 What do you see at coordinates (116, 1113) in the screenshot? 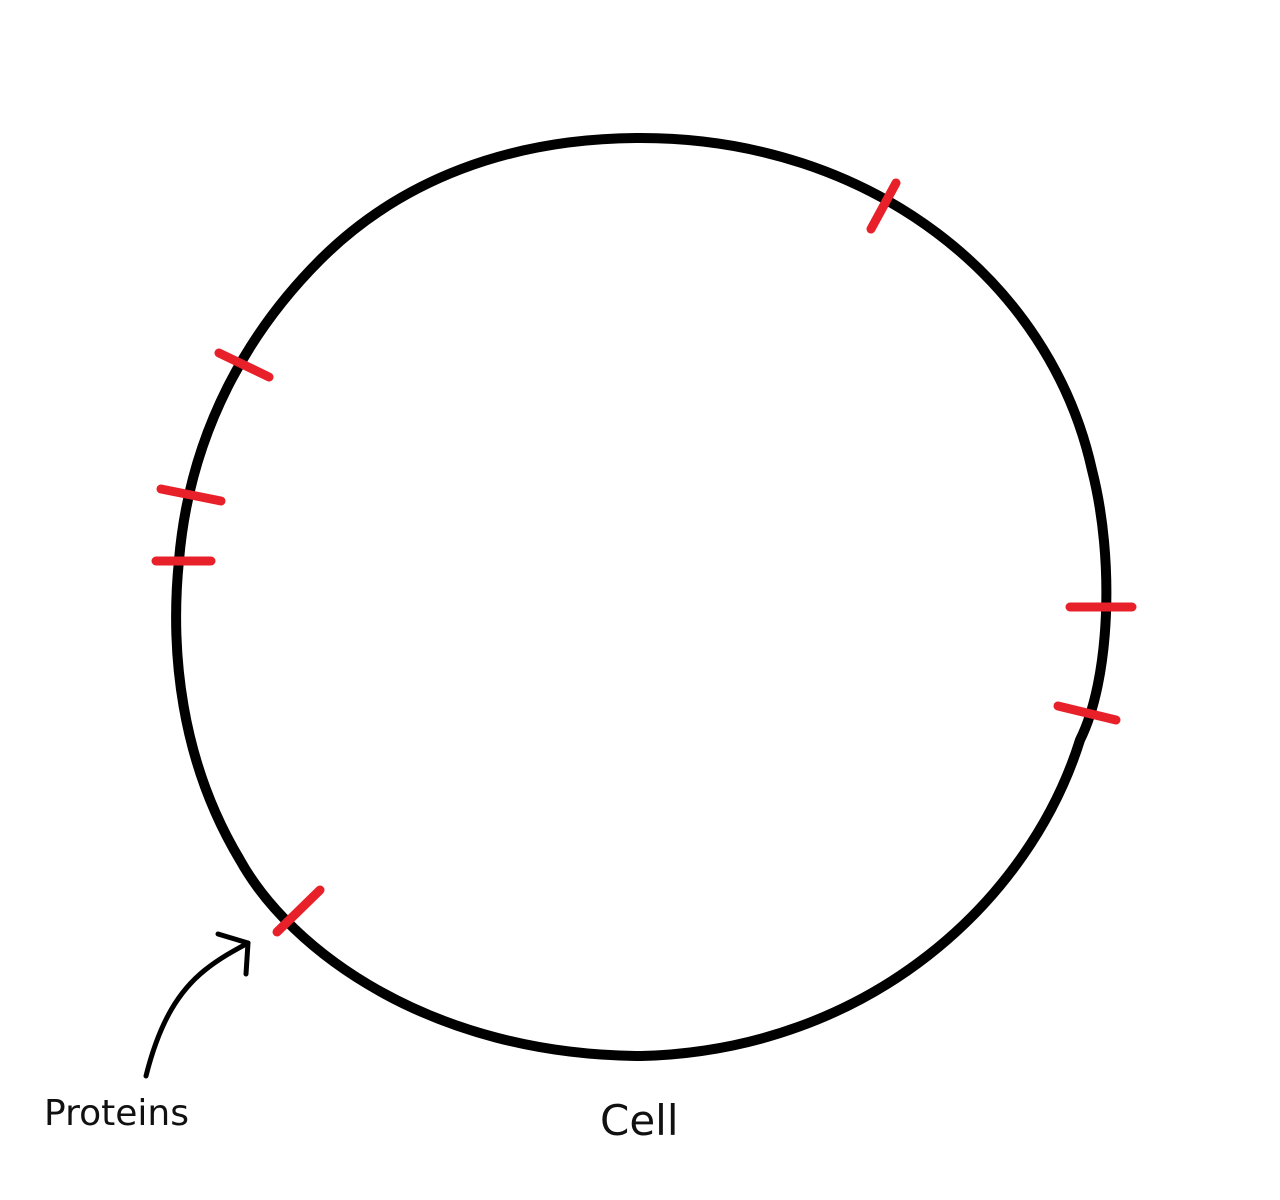
I see `proteins-label: Proteins` at bounding box center [116, 1113].